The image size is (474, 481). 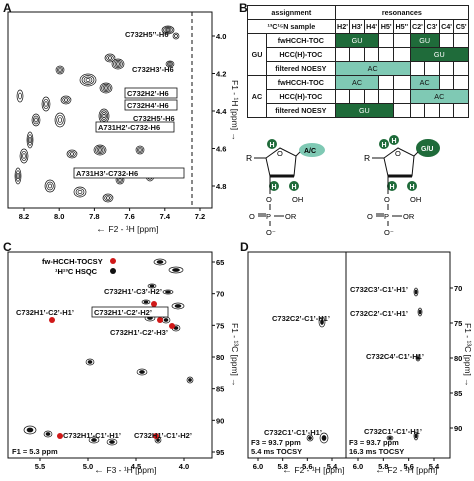 I want to click on y-tick-label: 65, so click(x=220, y=262).